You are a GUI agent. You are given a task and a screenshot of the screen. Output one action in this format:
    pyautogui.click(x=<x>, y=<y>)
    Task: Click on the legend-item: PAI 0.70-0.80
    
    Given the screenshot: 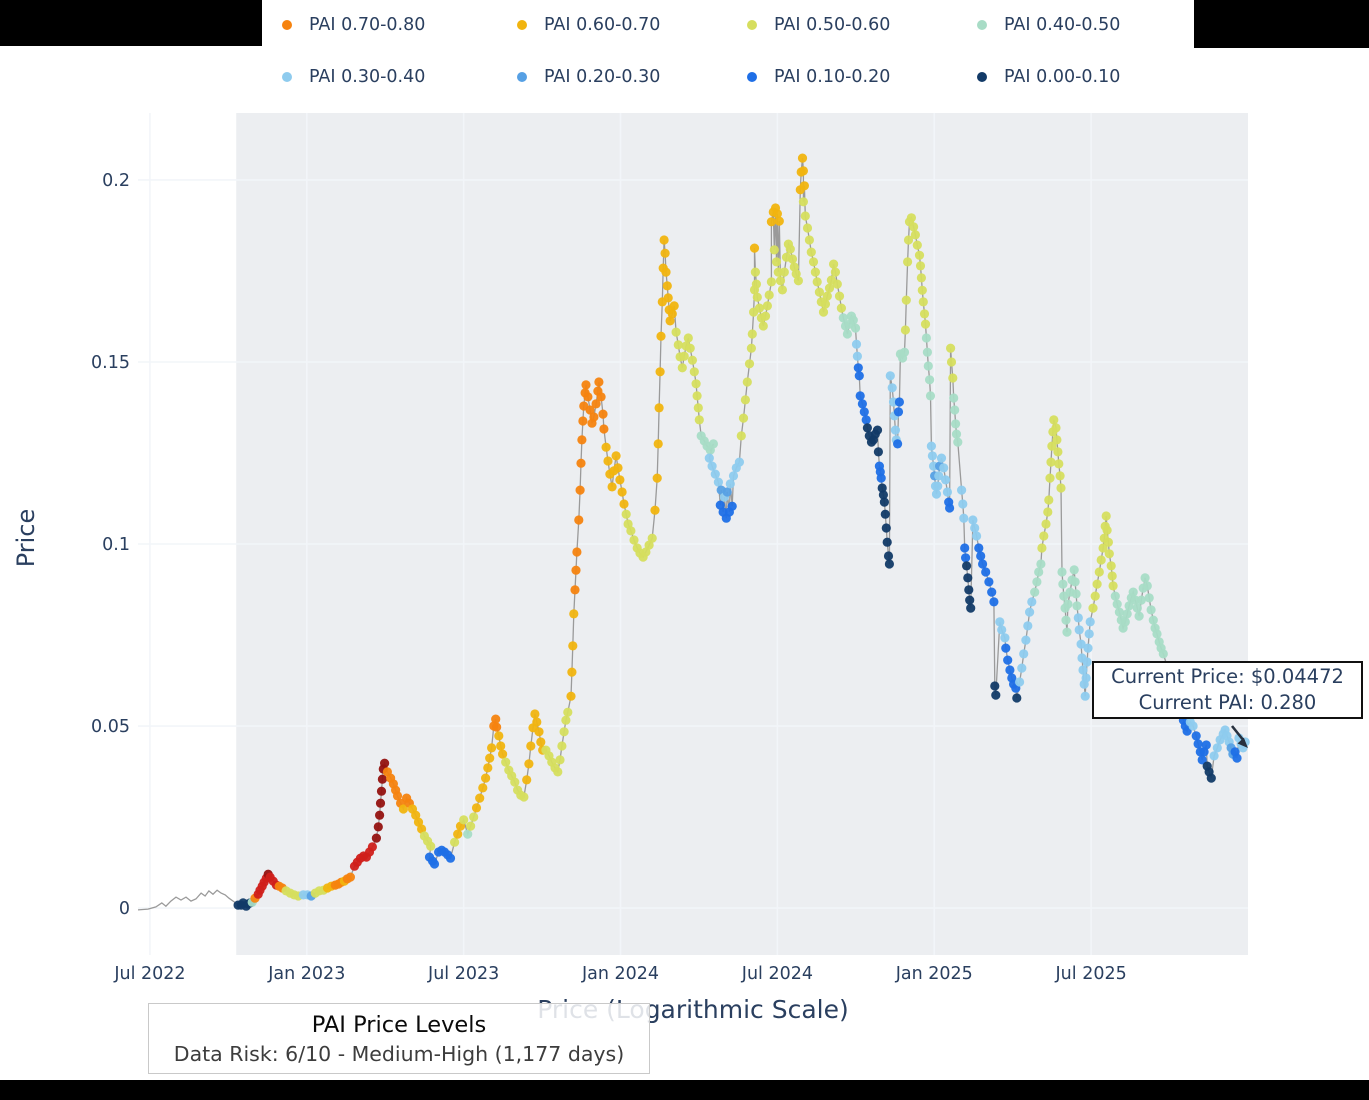 What is the action you would take?
    pyautogui.click(x=353, y=25)
    